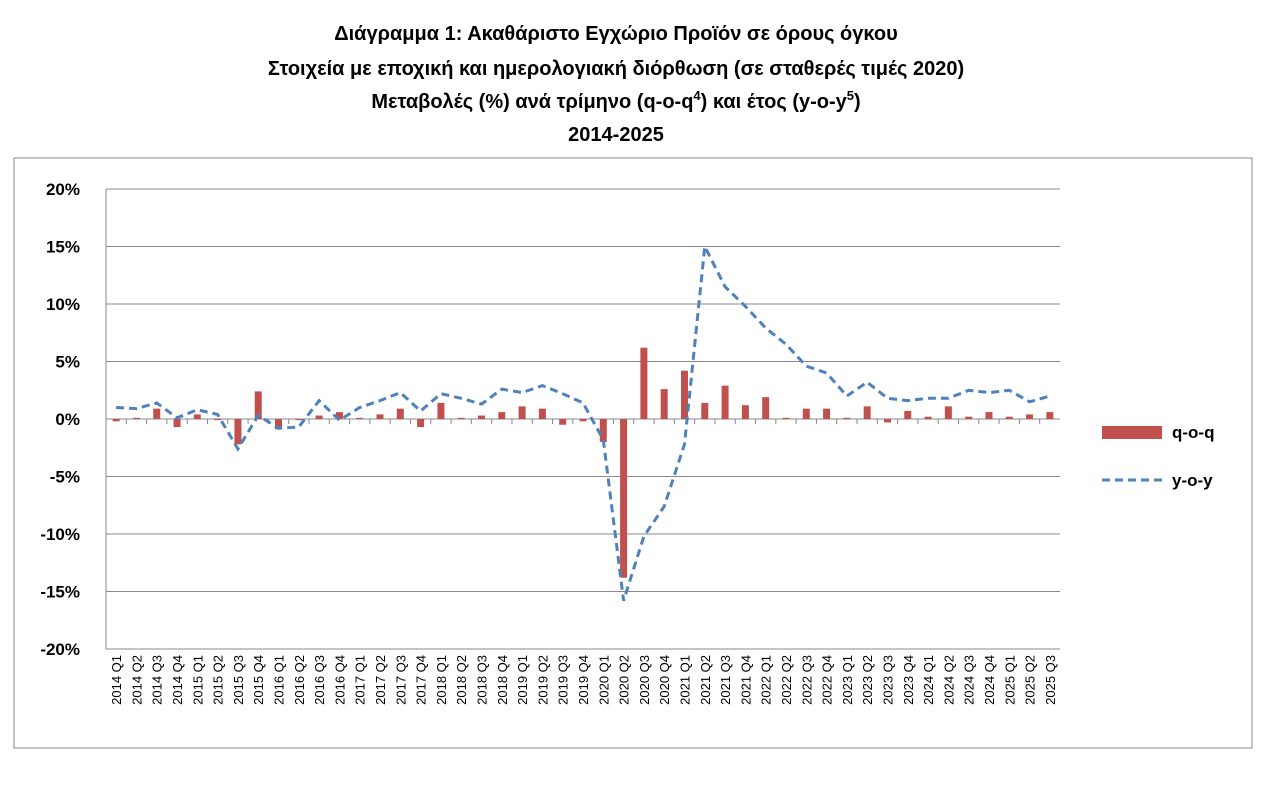  What do you see at coordinates (482, 680) in the screenshot?
I see `x-tick-label: 2018 Q3` at bounding box center [482, 680].